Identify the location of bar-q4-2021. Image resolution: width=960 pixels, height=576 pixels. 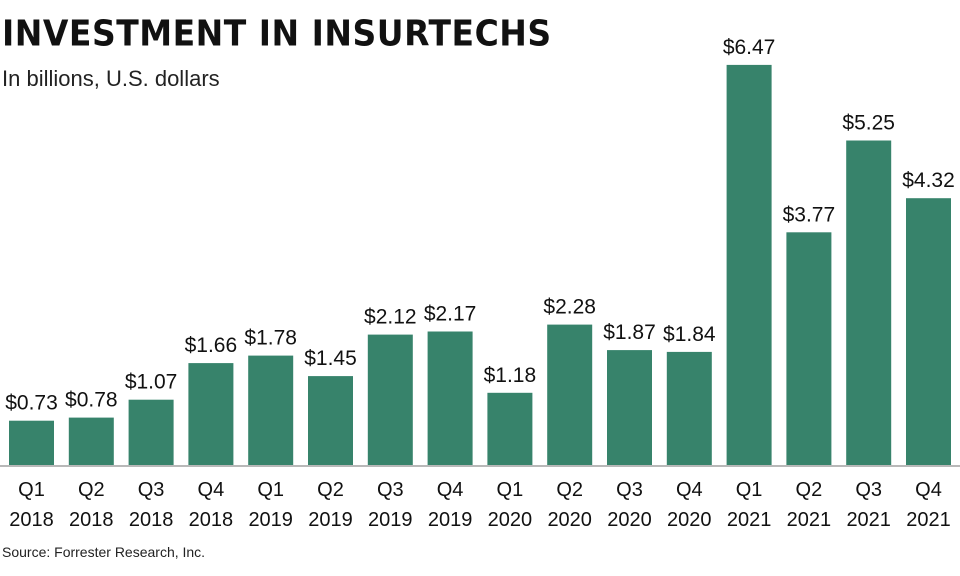
(928, 332).